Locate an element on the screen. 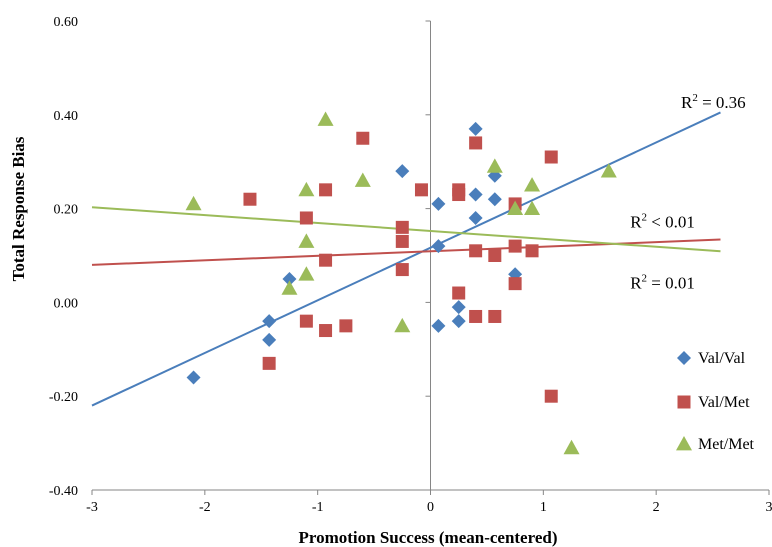  x-tick-label: 1 is located at coordinates (543, 507).